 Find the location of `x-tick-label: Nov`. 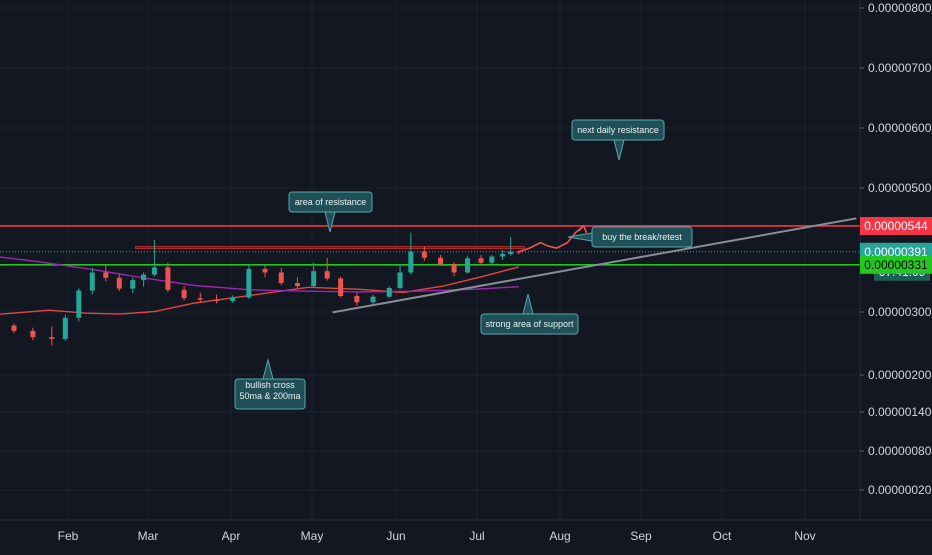

x-tick-label: Nov is located at coordinates (804, 536).